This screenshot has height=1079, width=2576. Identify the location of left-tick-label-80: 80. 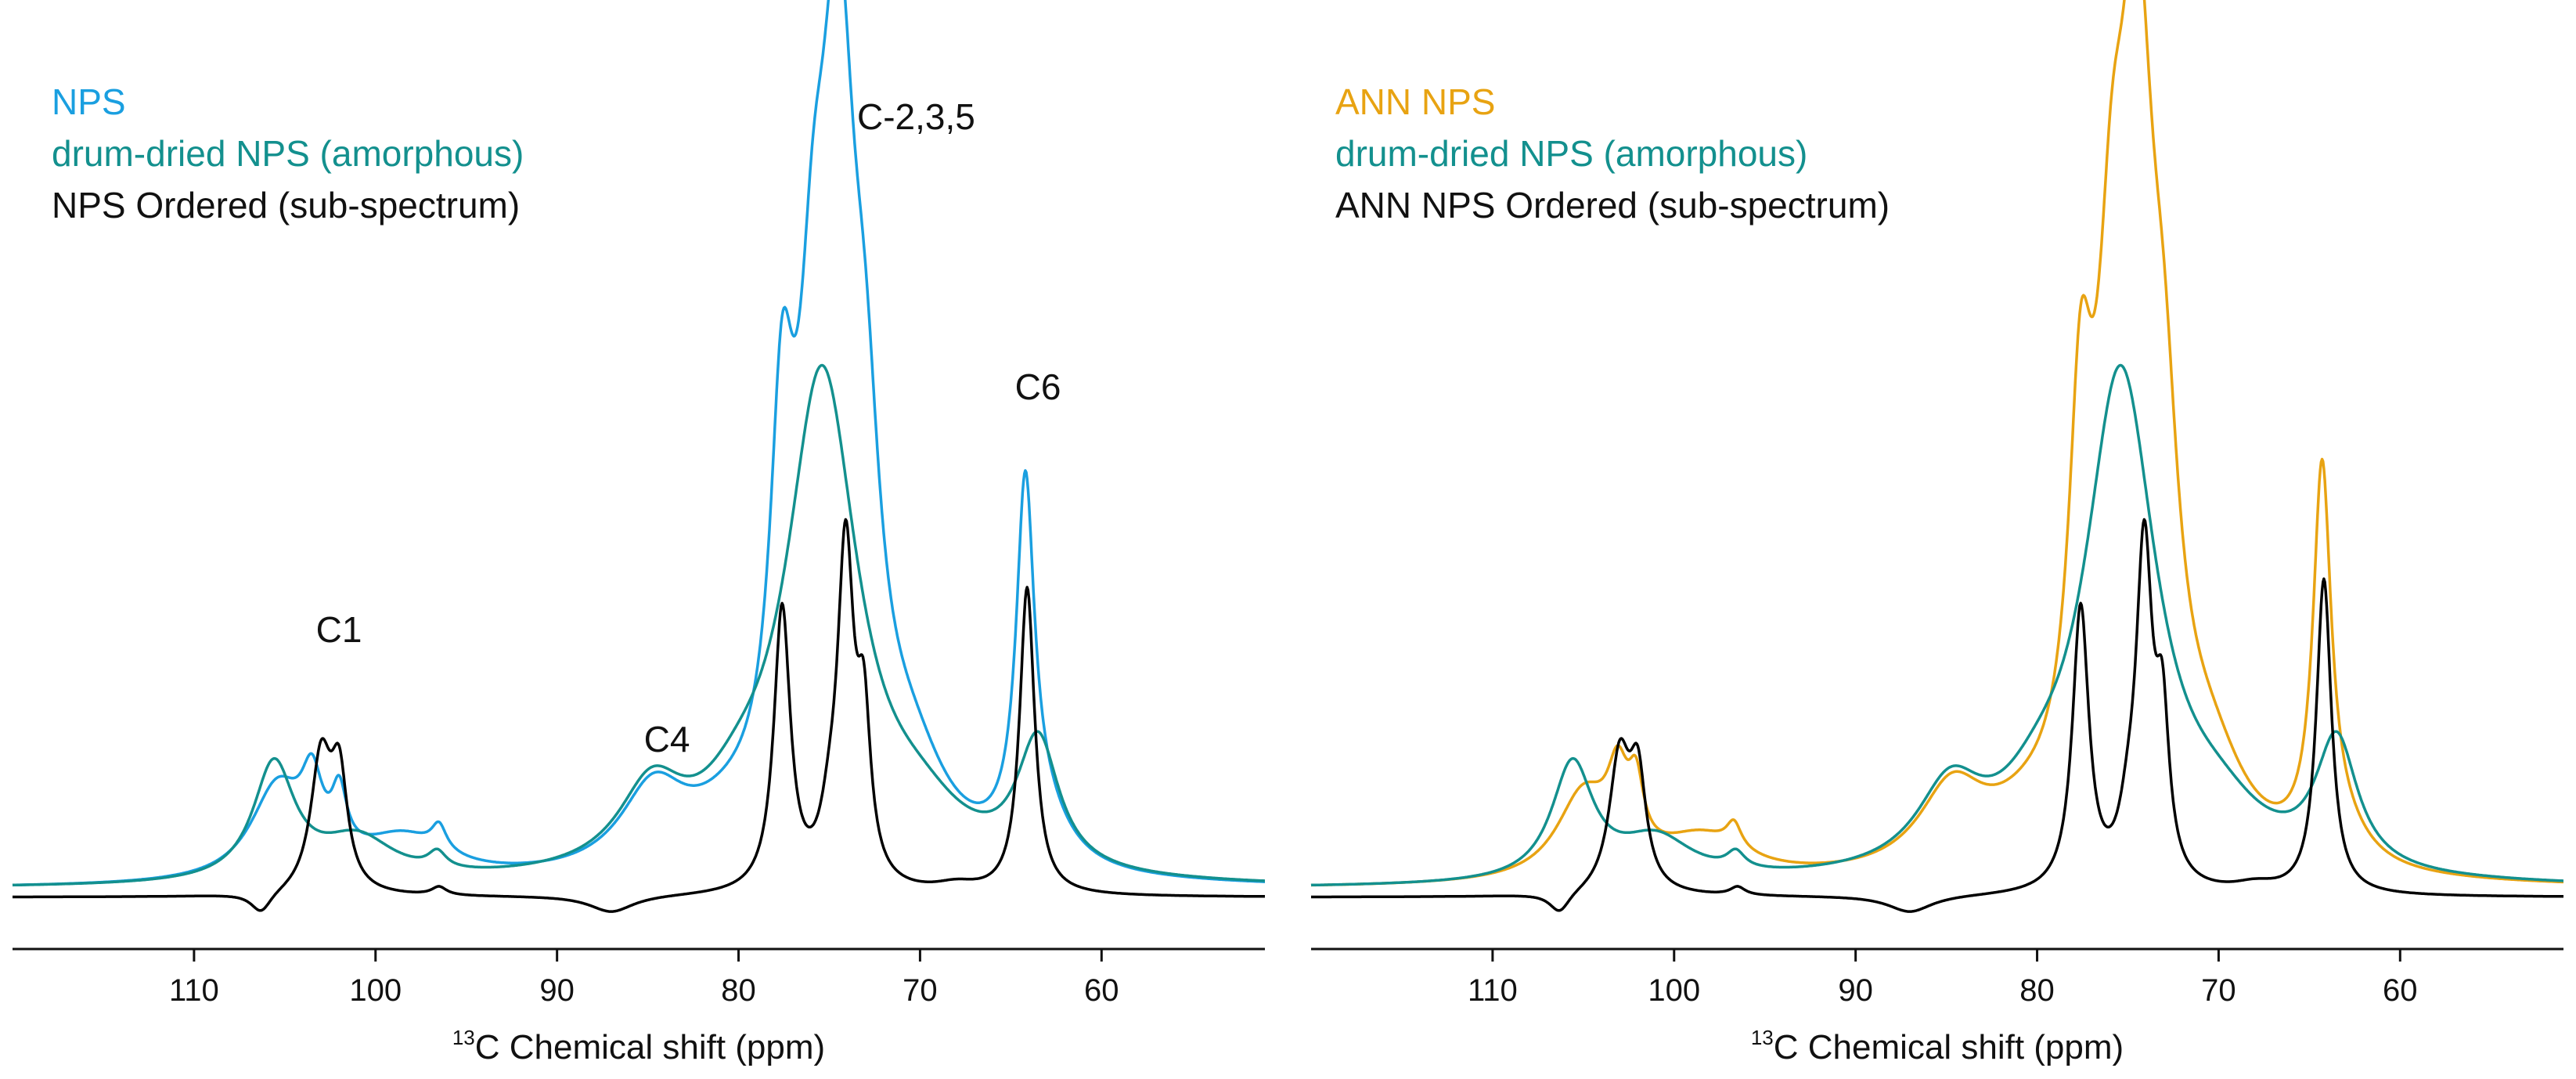
(738, 990).